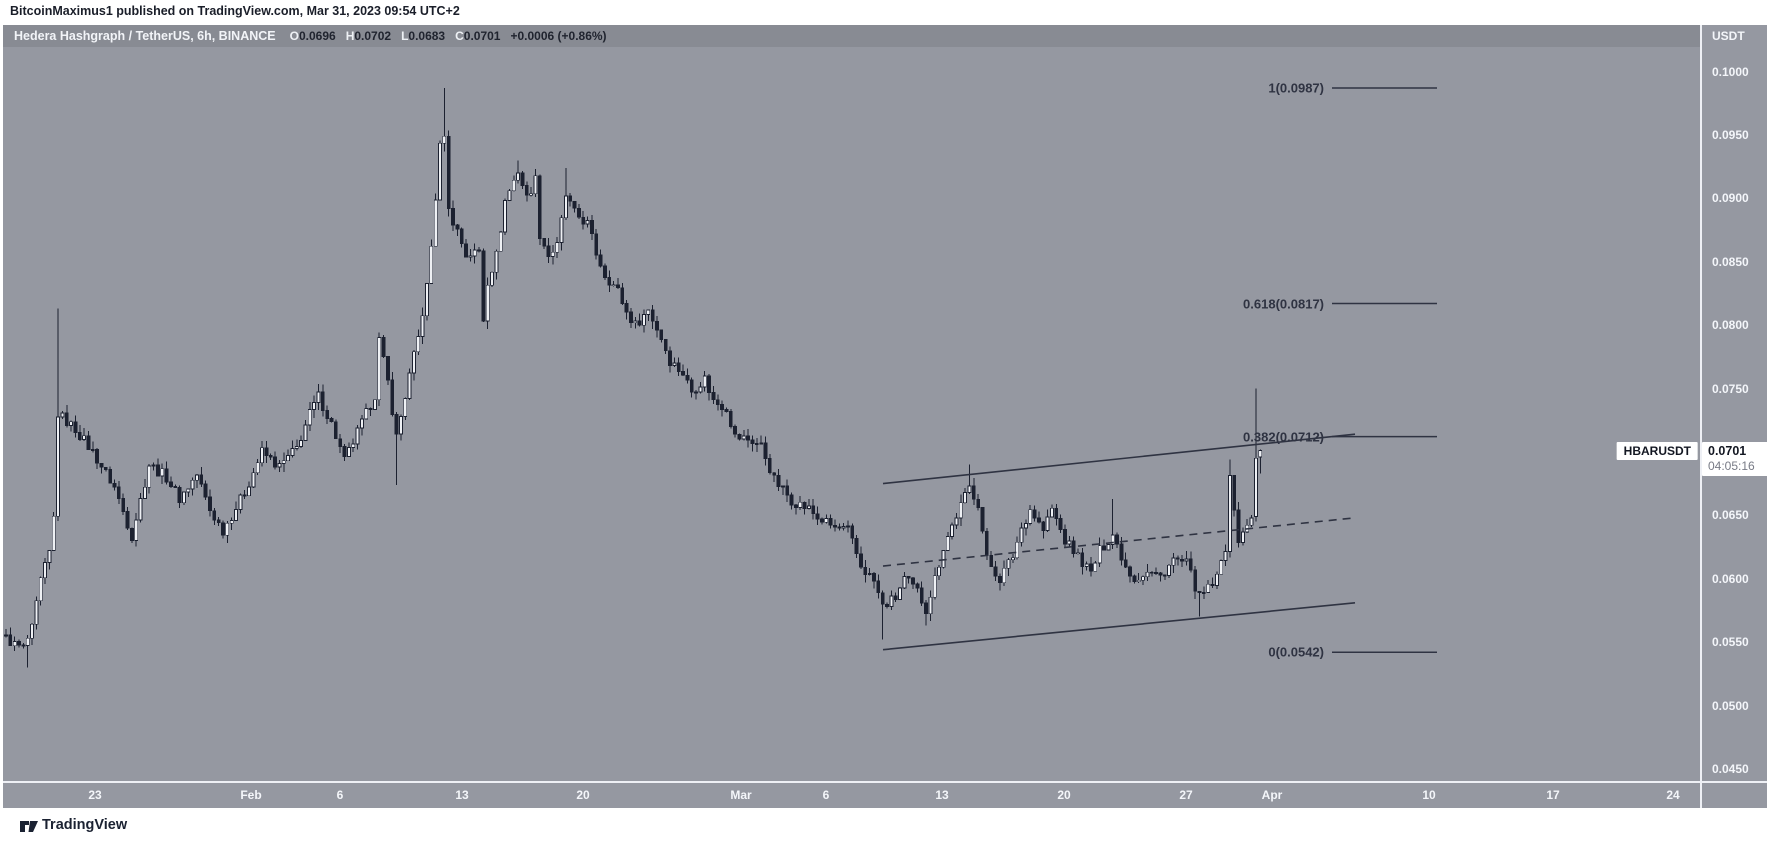  What do you see at coordinates (1186, 795) in the screenshot?
I see `time-tick: 27` at bounding box center [1186, 795].